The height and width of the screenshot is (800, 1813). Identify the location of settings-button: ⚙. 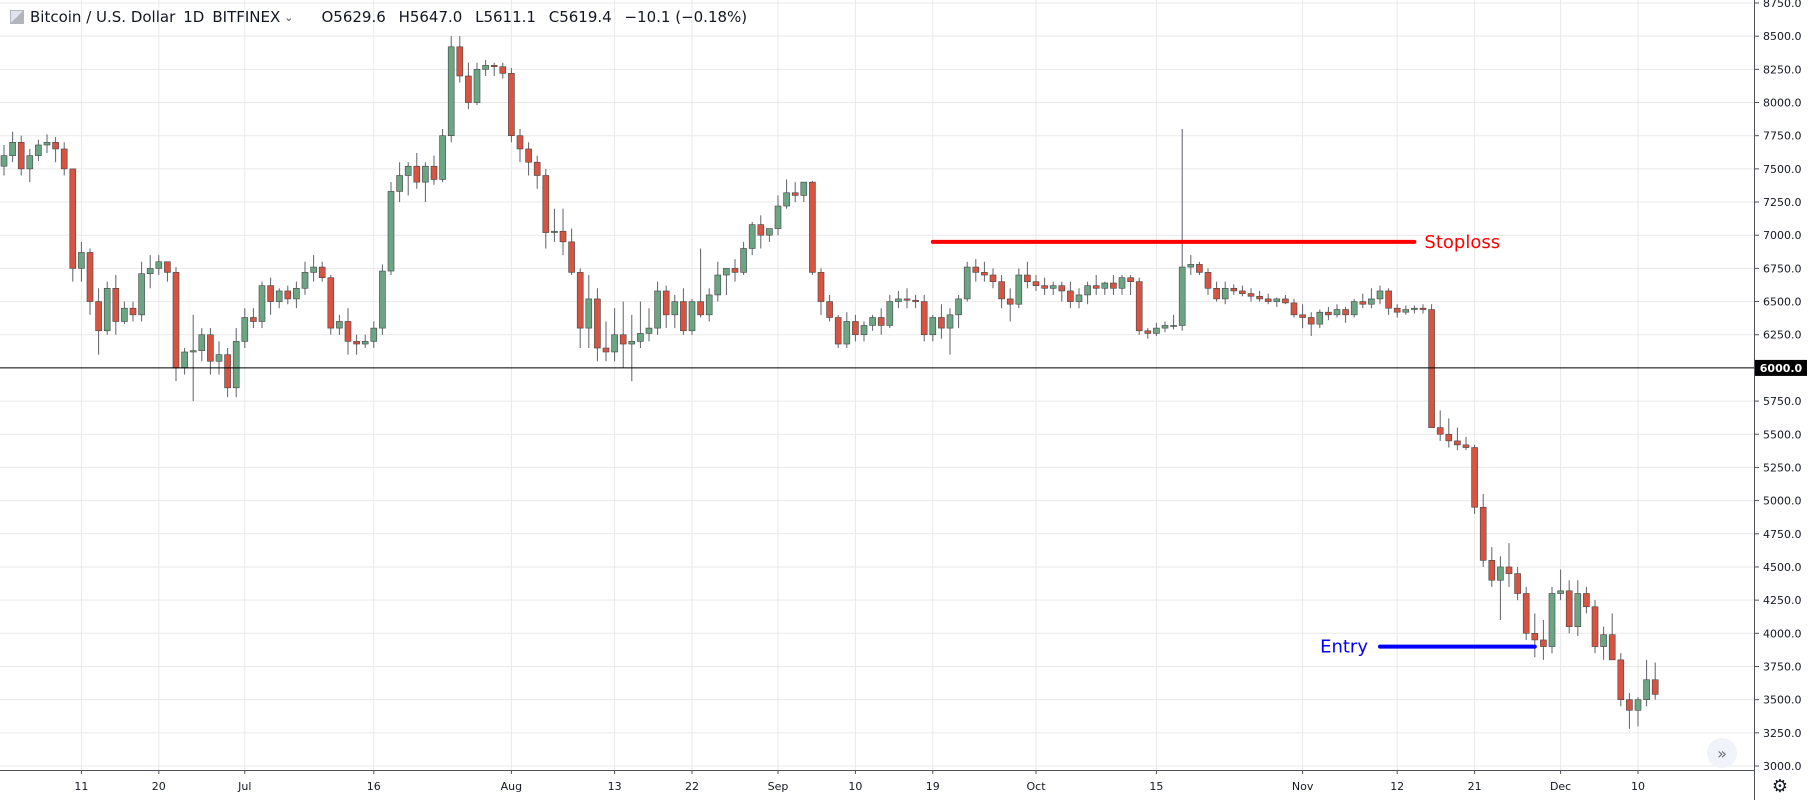
(1780, 786).